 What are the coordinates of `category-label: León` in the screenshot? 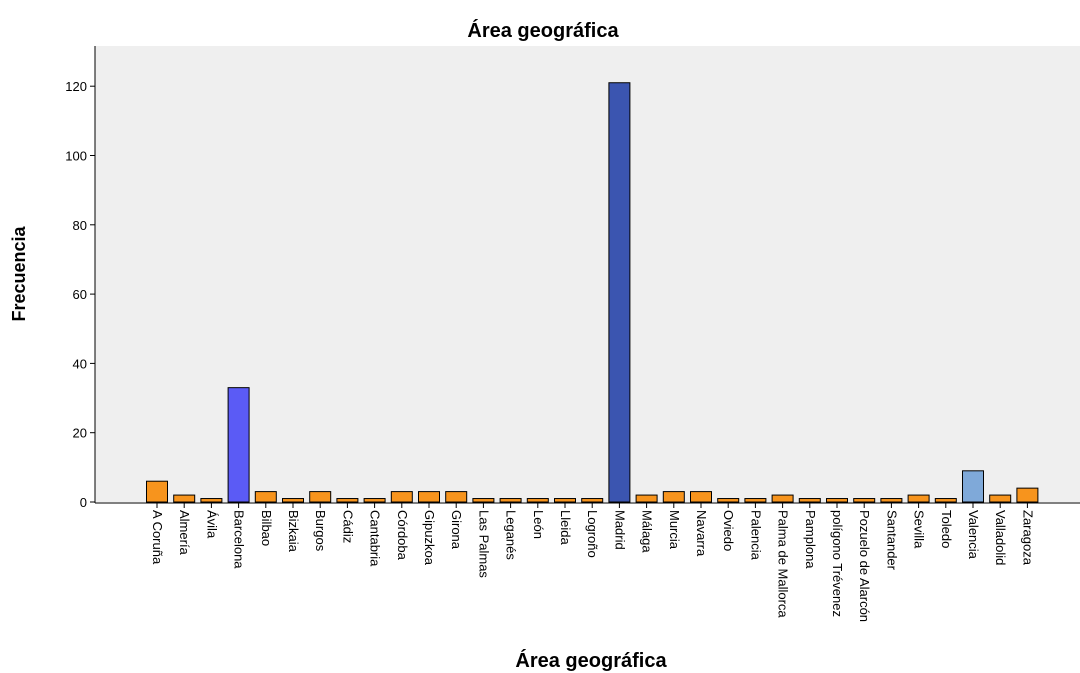 It's located at (538, 524).